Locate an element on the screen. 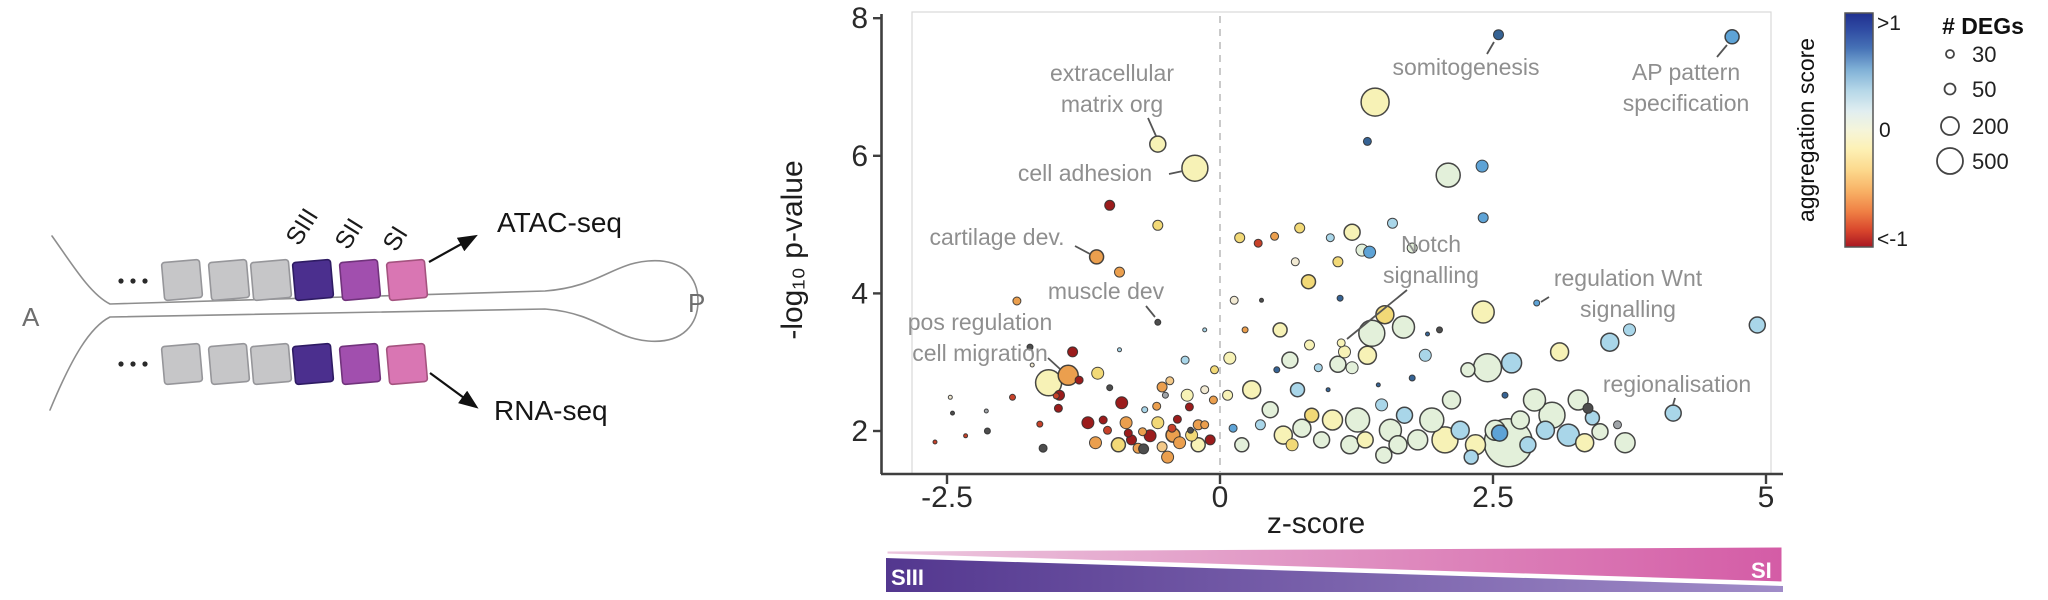 The image size is (2048, 600). annotation-label: pos regulation cell migration is located at coordinates (980, 337).